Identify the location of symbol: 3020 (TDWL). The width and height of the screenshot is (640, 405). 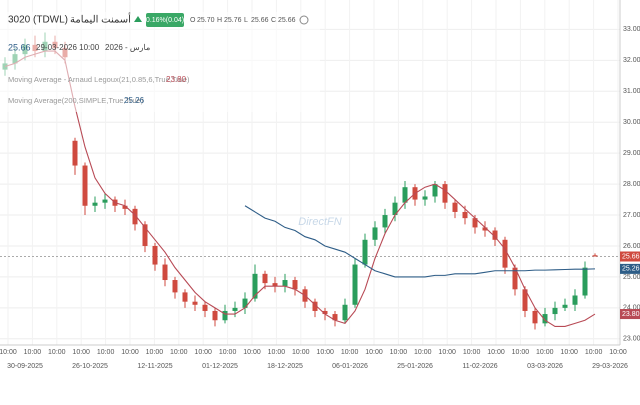
(38, 20).